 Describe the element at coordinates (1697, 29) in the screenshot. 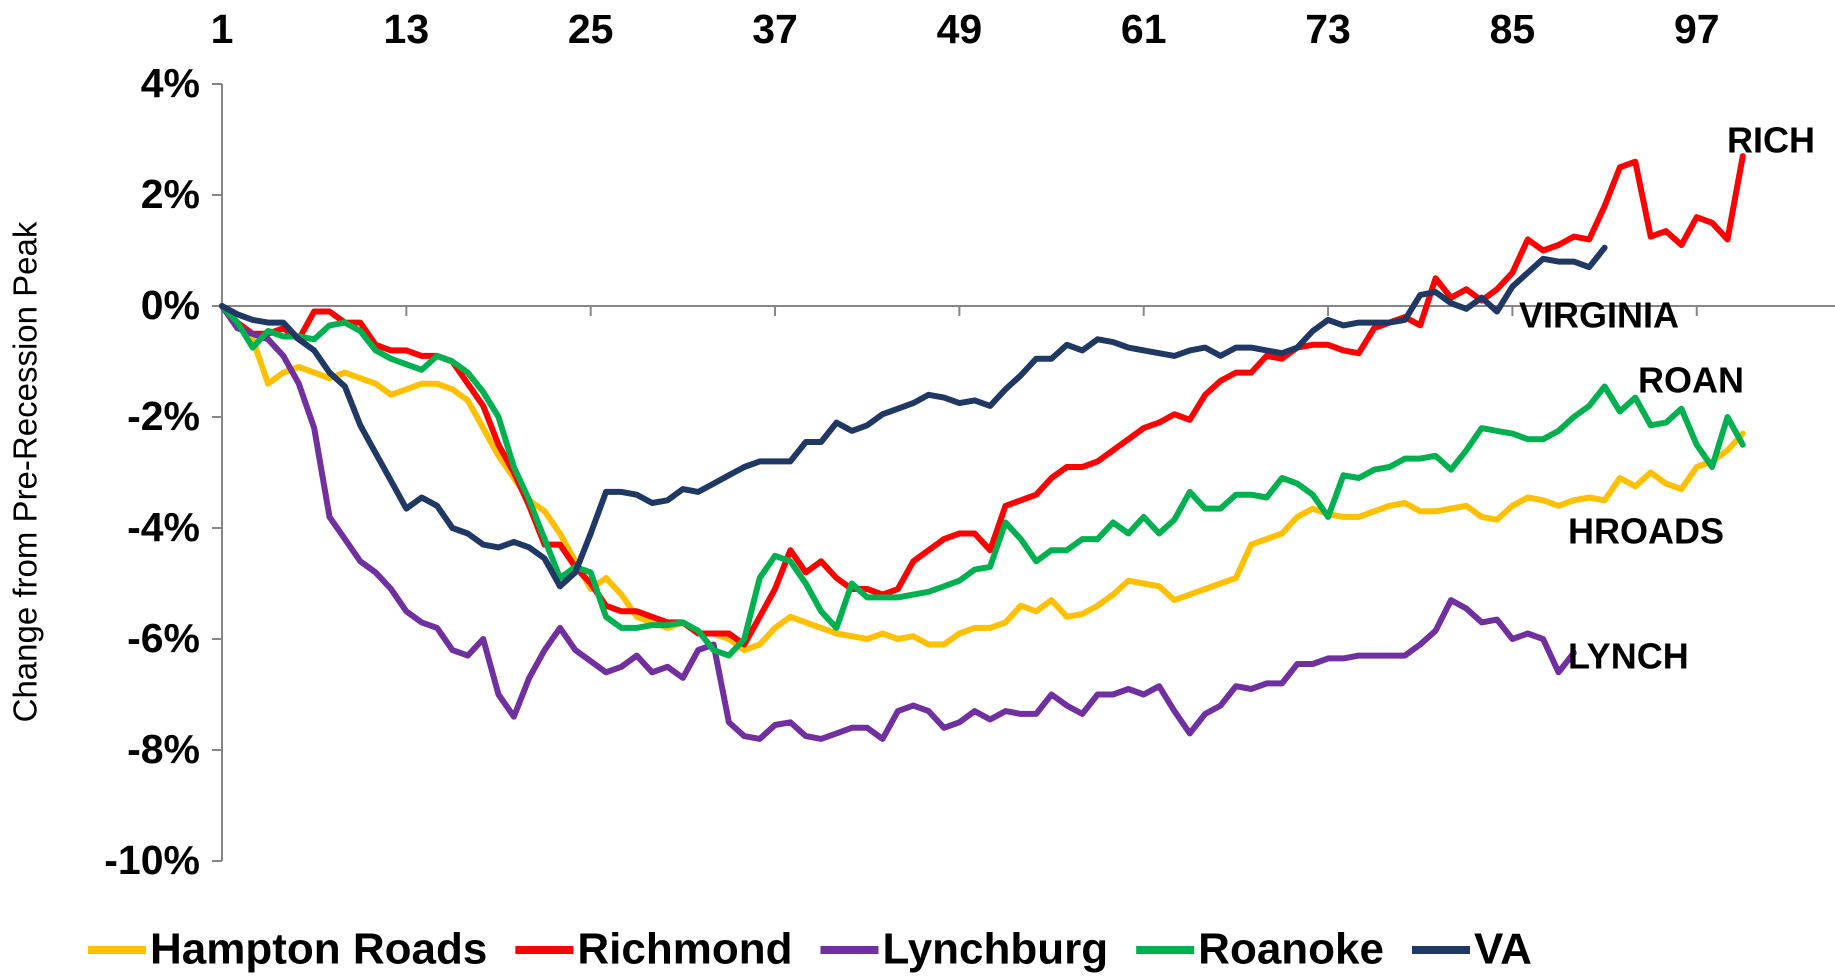

I see `x-tick-label: 97` at that location.